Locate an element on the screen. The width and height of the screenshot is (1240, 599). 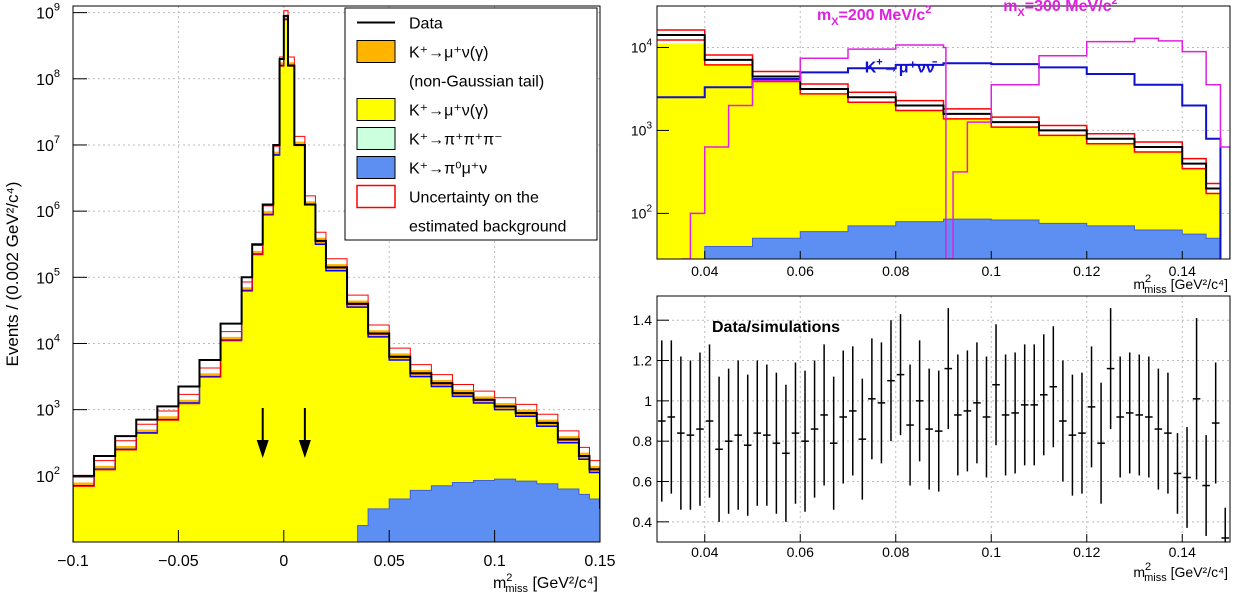
y-tick-label: 10⁷ is located at coordinates (48, 144).